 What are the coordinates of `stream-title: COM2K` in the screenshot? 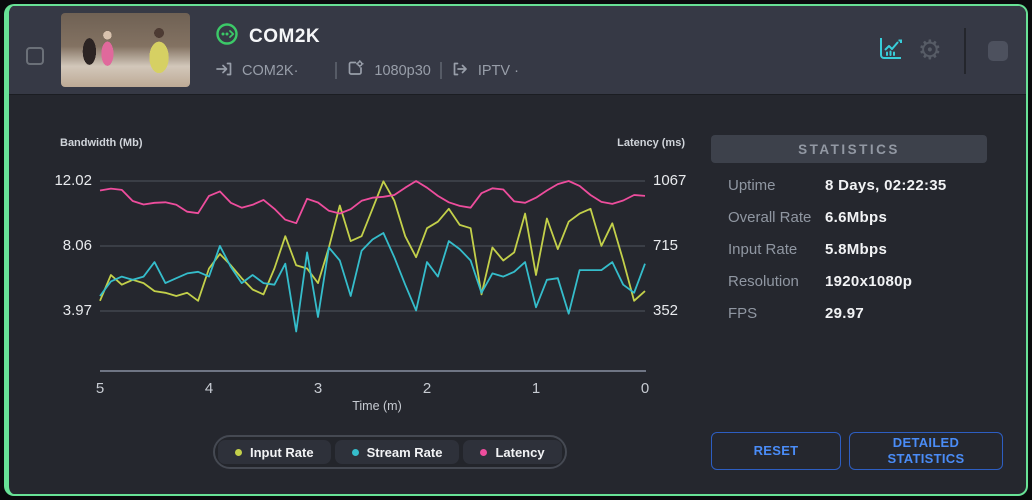 It's located at (285, 36).